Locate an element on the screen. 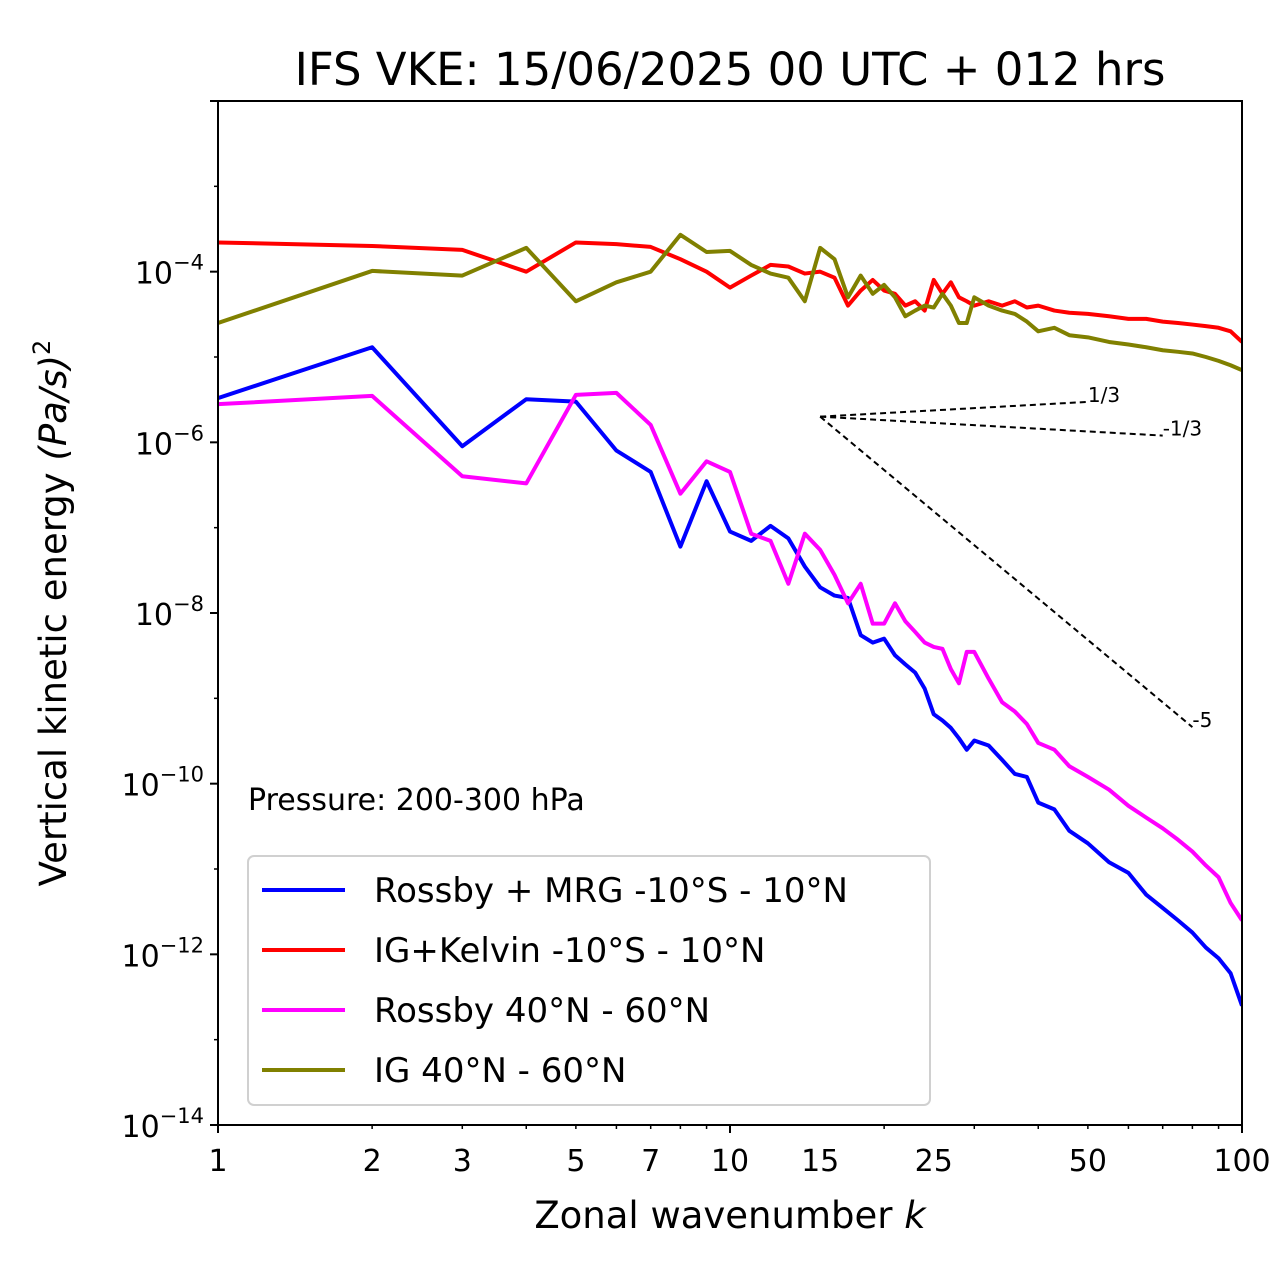  x-tick-label: 3 is located at coordinates (462, 1161).